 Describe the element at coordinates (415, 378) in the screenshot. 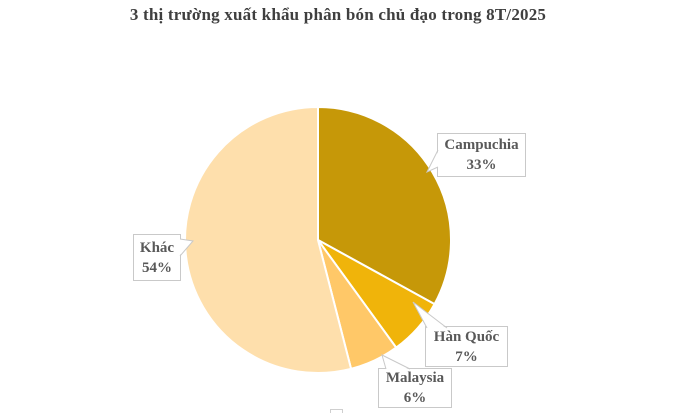

I see `callout-malaysia-label: Malaysia` at that location.